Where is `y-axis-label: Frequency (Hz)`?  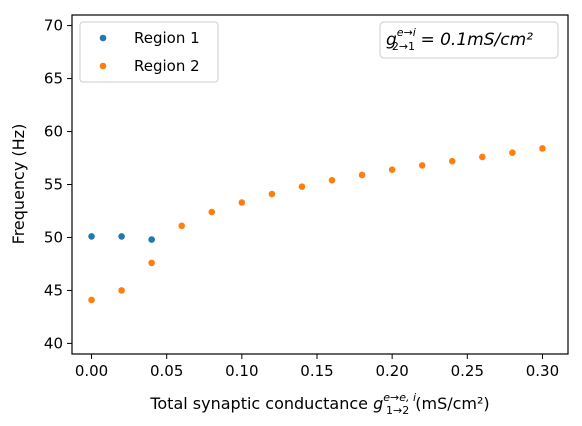
y-axis-label: Frequency (Hz) is located at coordinates (18, 184).